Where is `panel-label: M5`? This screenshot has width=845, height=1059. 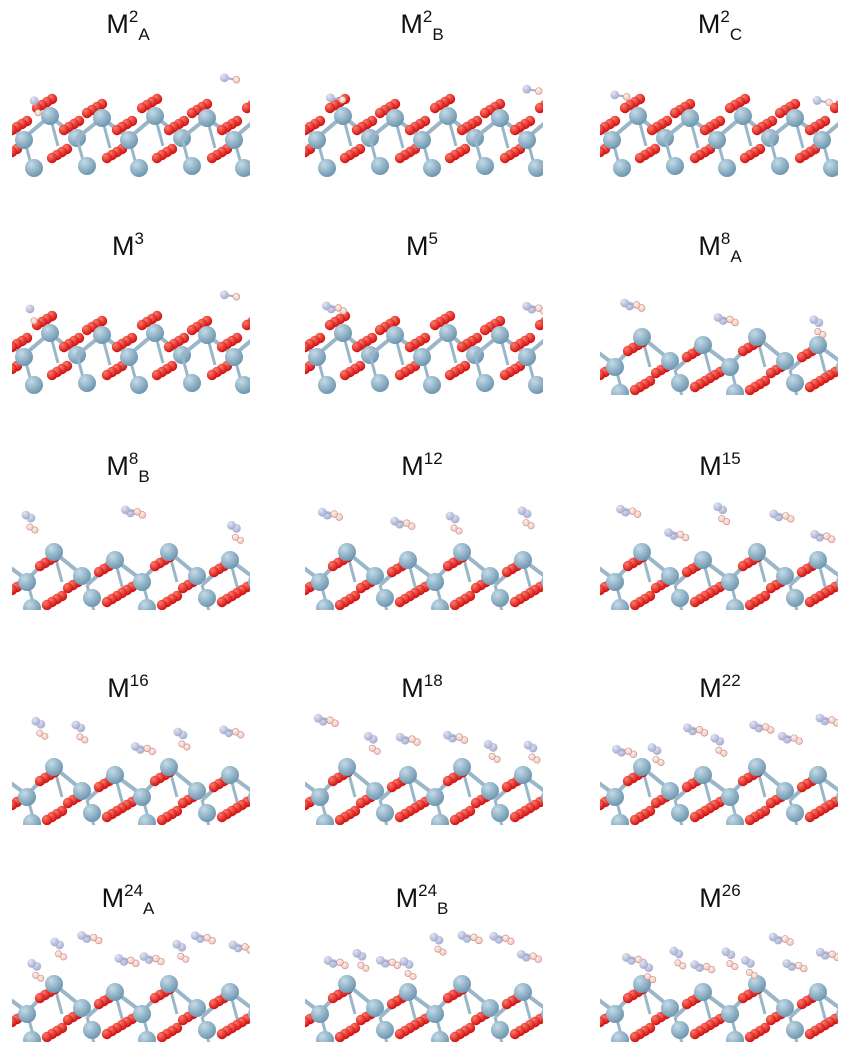 panel-label: M5 is located at coordinates (422, 245).